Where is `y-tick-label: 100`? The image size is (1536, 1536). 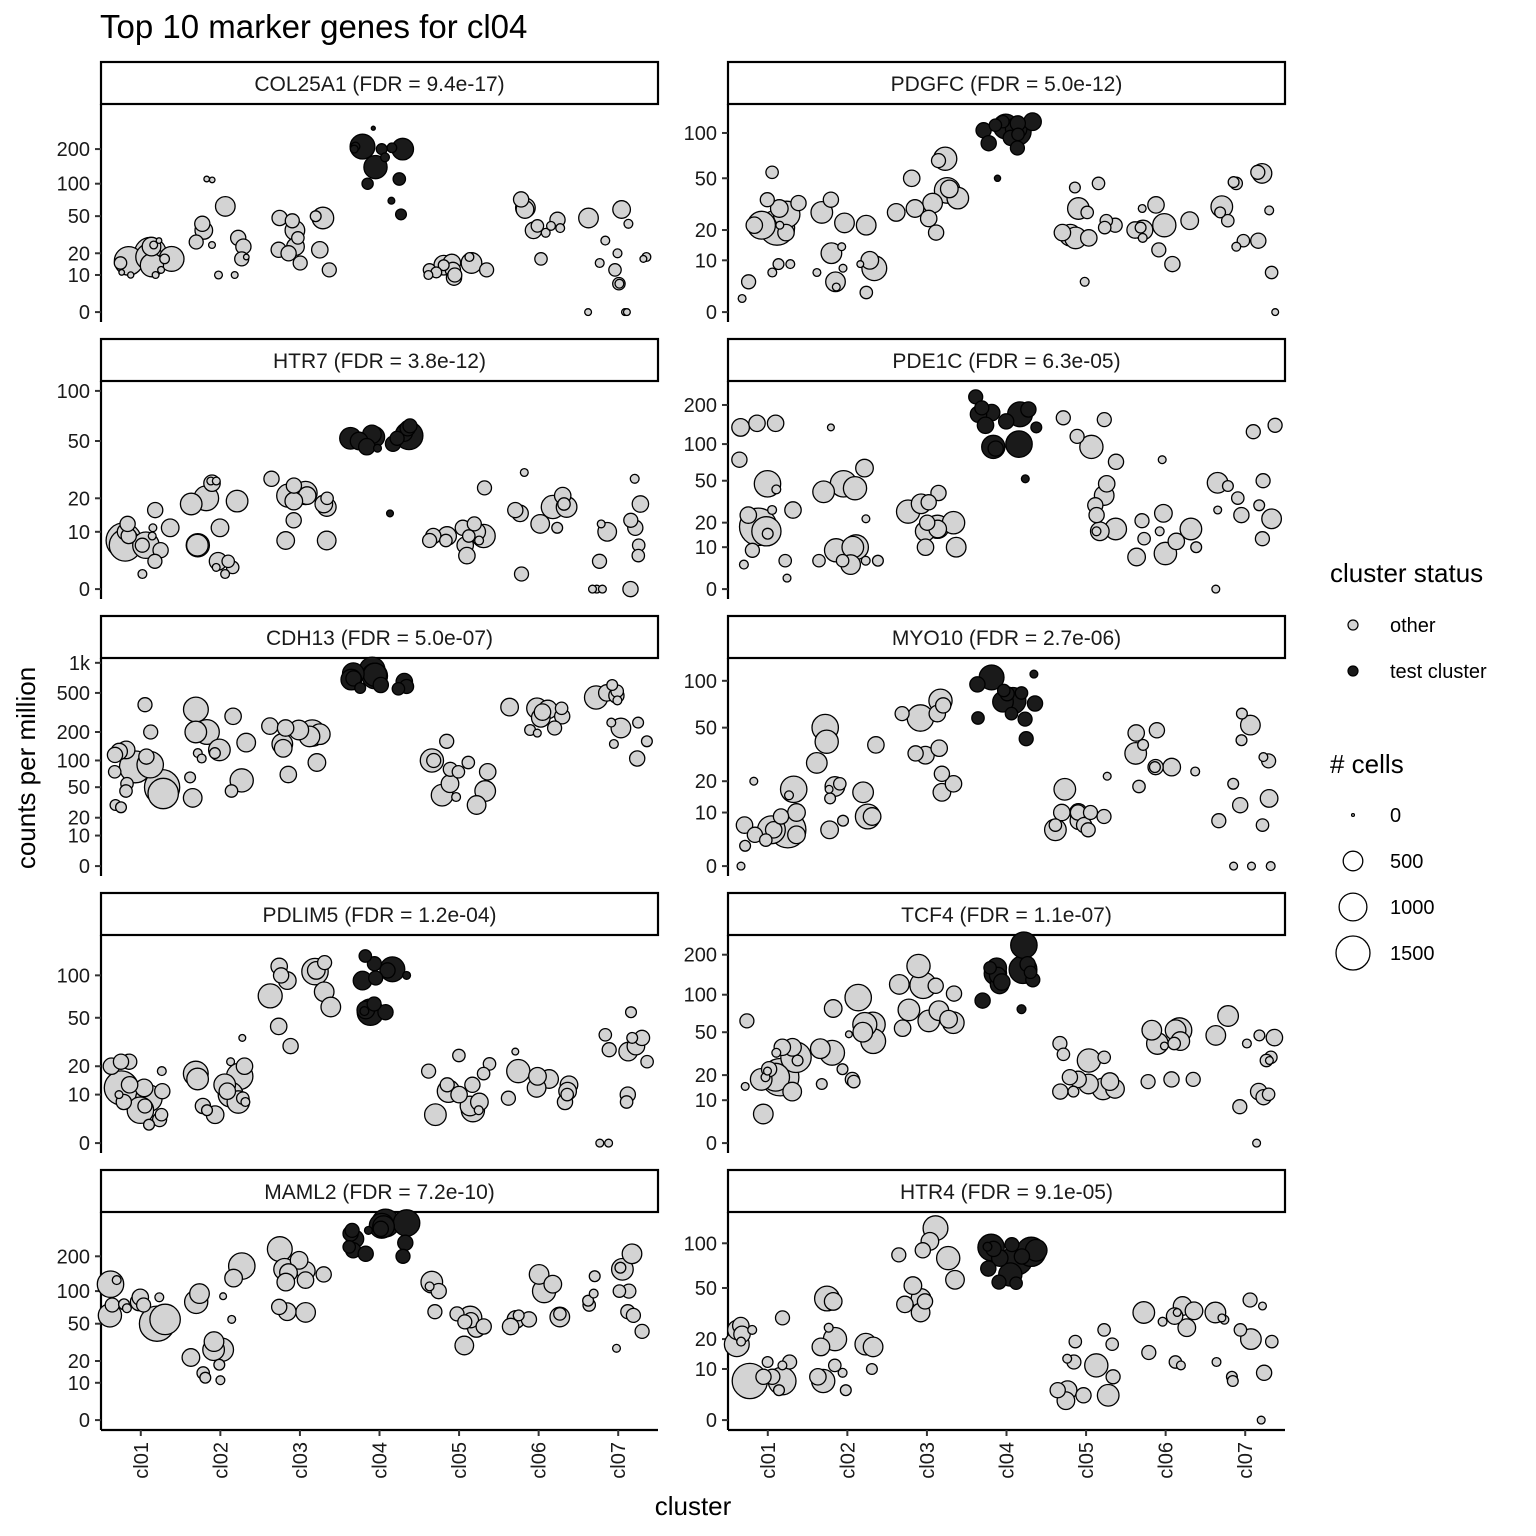 y-tick-label: 100 is located at coordinates (73, 185).